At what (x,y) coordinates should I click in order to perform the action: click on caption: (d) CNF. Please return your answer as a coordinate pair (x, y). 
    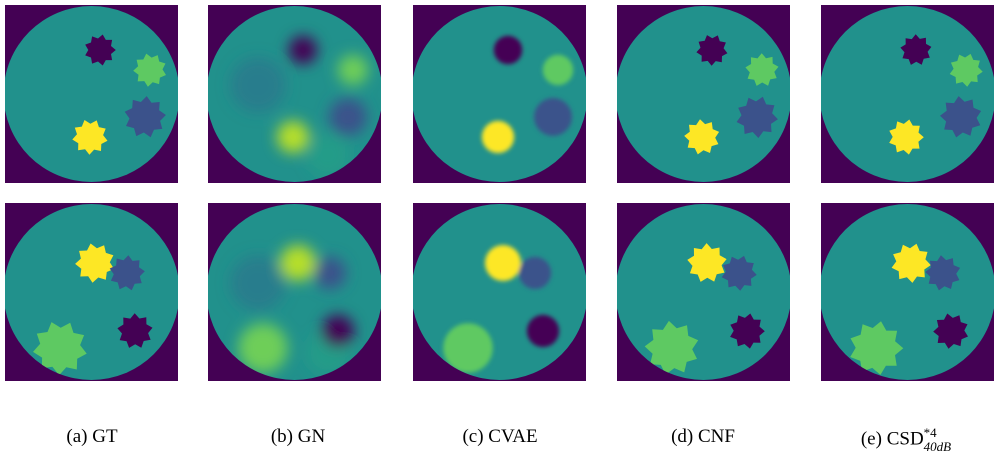
    Looking at the image, I should click on (703, 437).